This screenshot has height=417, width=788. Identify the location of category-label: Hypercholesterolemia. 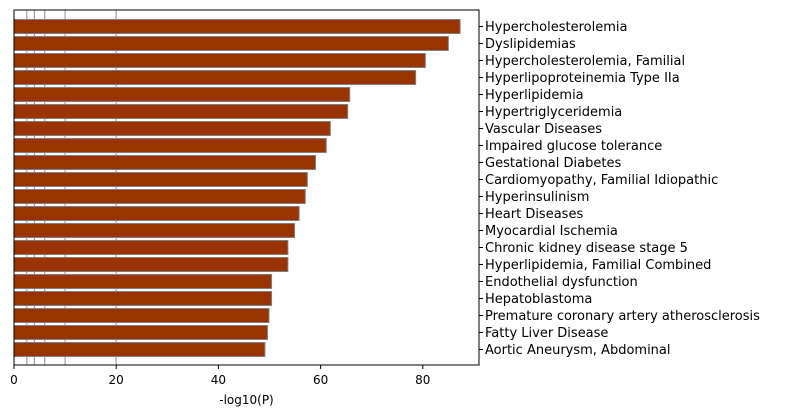
(556, 27).